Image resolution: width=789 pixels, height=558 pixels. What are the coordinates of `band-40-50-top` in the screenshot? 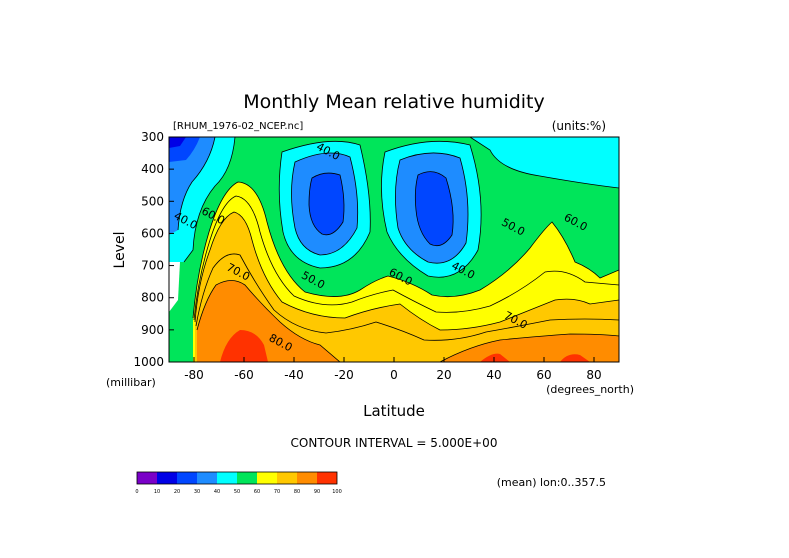 It's located at (394, 162).